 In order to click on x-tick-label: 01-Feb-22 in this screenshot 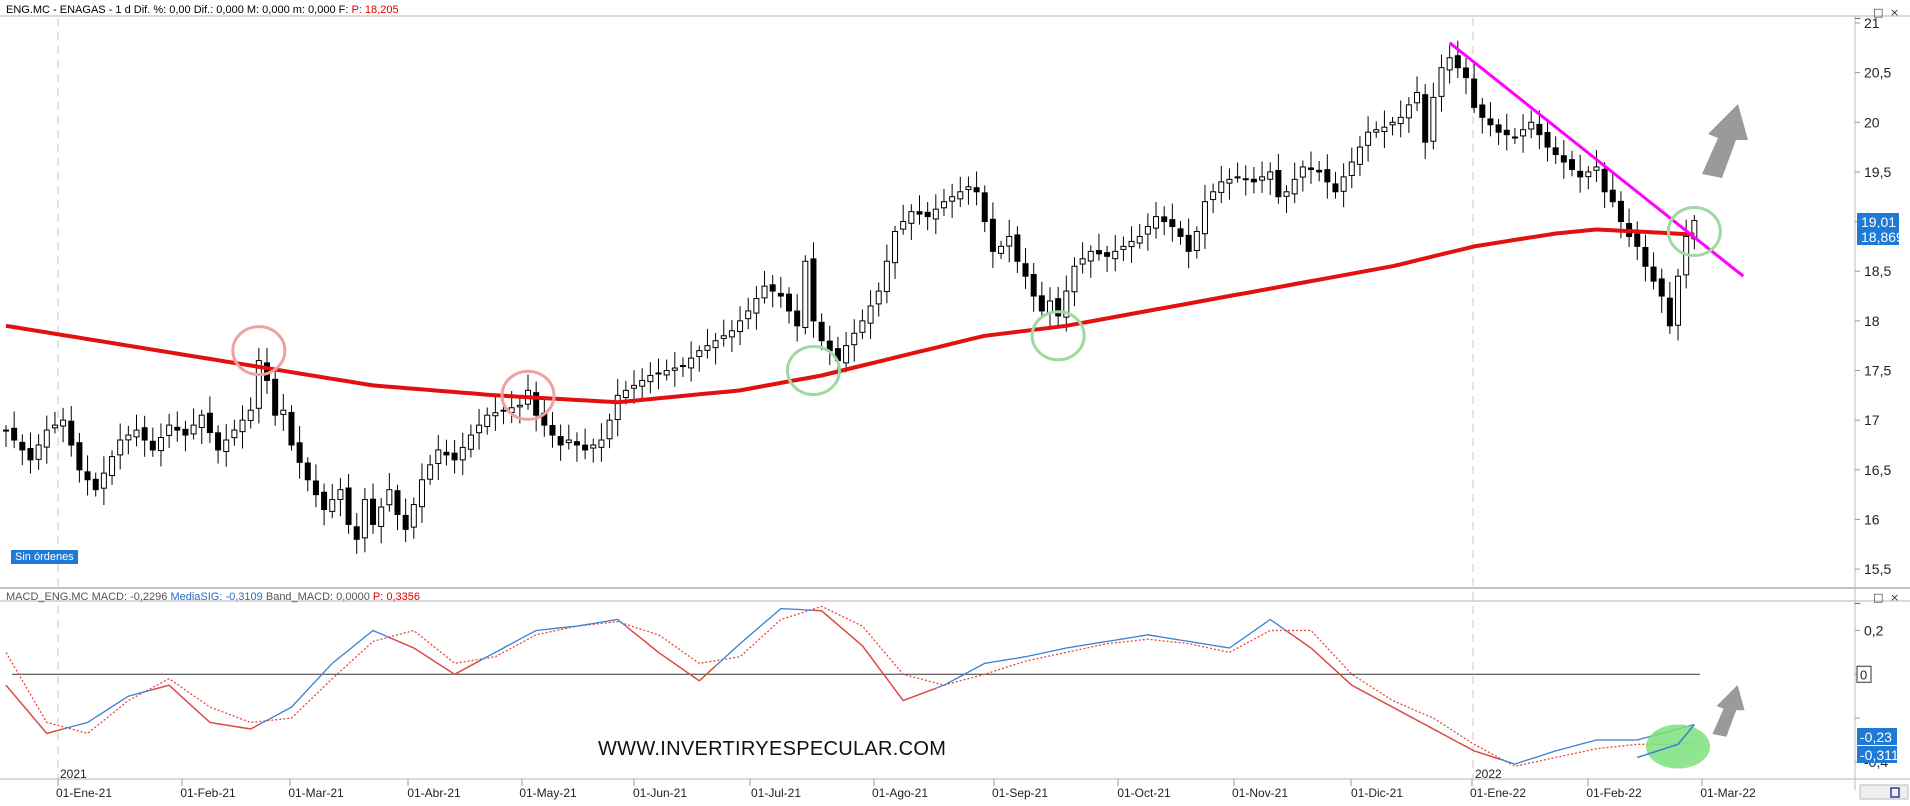, I will do `click(1614, 793)`.